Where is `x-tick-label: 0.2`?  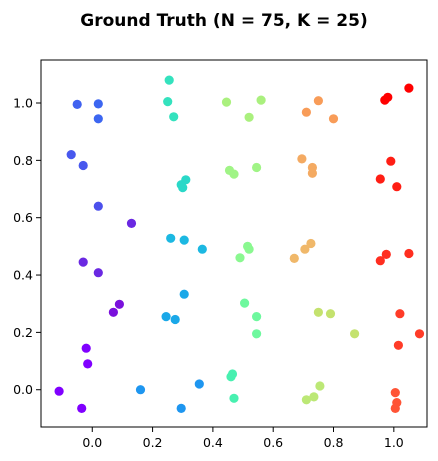
x-tick-label: 0.2 is located at coordinates (153, 442).